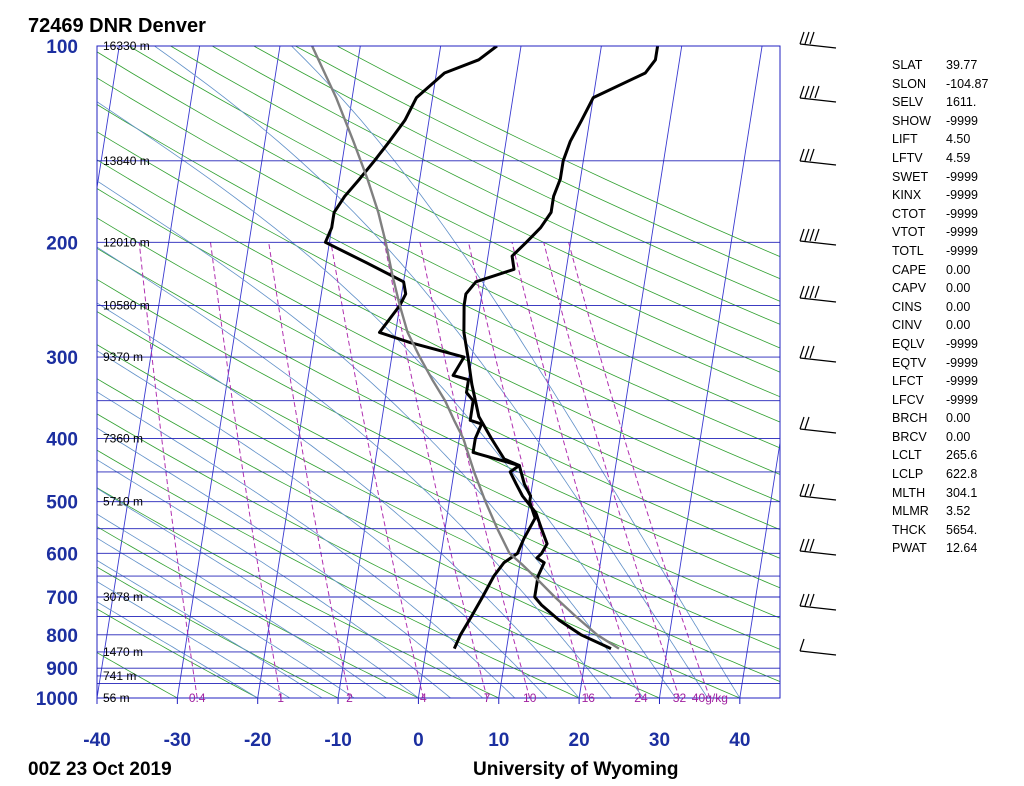  What do you see at coordinates (62, 243) in the screenshot?
I see `pressure-tick-label: 200` at bounding box center [62, 243].